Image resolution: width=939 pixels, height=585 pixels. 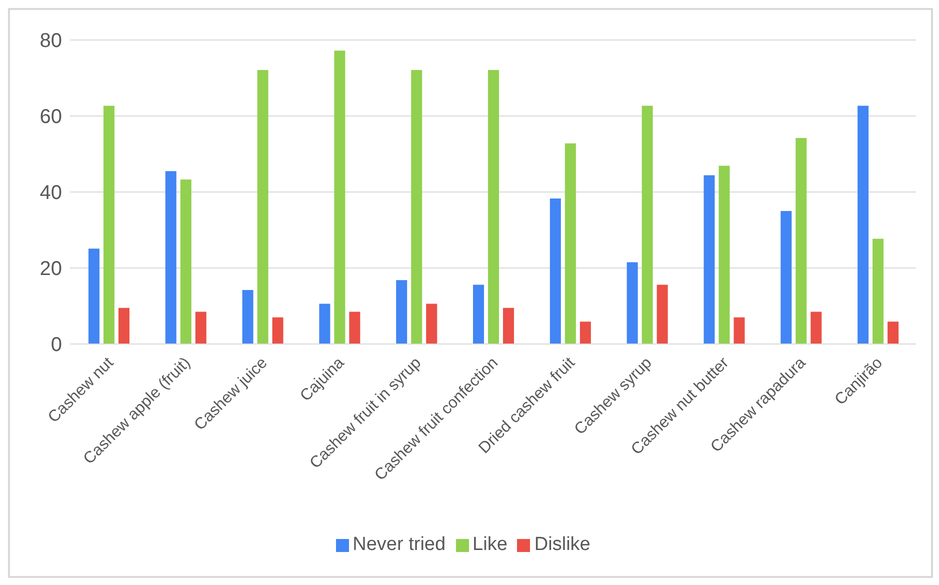 I want to click on legend-label: Dislike, so click(x=562, y=544).